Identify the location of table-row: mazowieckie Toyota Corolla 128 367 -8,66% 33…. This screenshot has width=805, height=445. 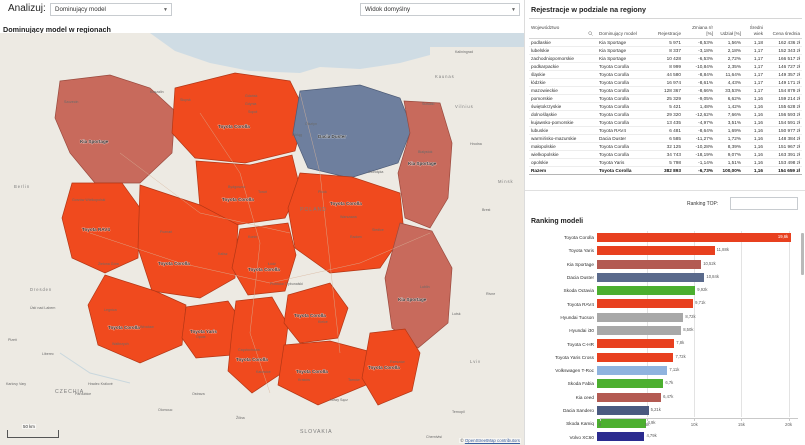
(665, 90).